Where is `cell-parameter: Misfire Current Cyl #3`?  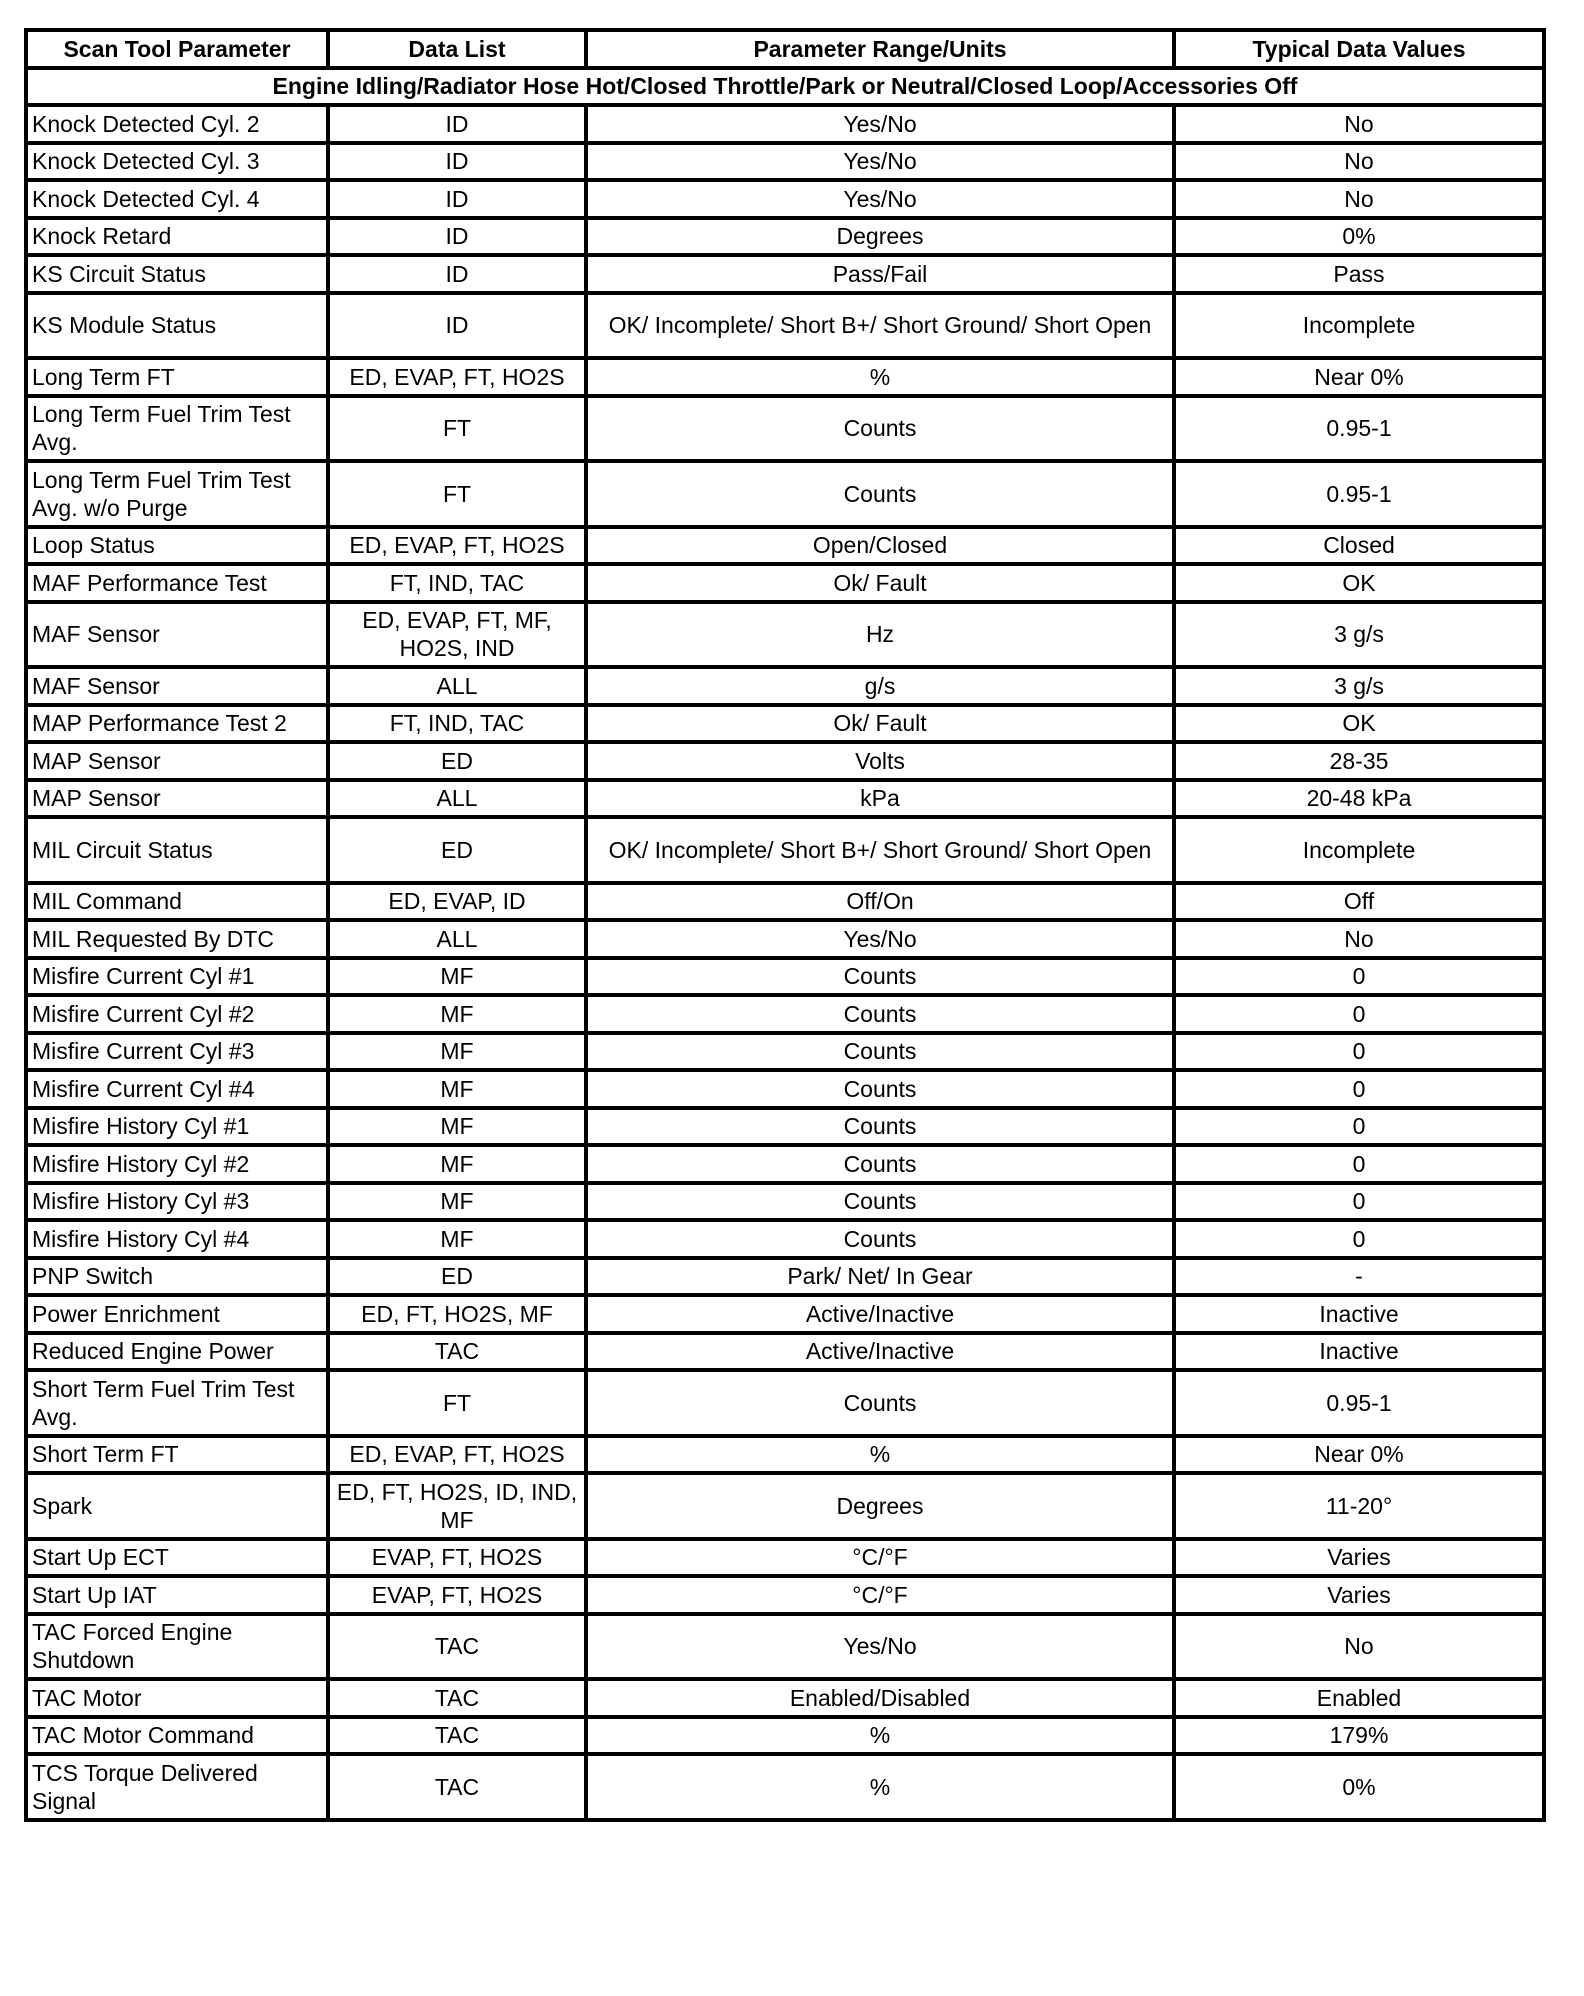
cell-parameter: Misfire Current Cyl #3 is located at coordinates (177, 1051).